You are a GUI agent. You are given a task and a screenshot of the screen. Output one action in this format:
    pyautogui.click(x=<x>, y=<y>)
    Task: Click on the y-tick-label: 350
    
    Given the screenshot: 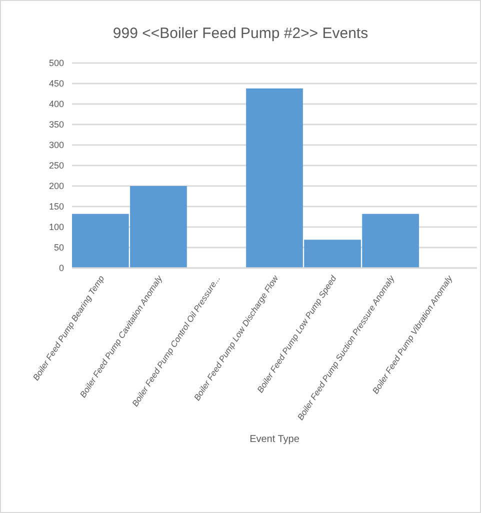 What is the action you would take?
    pyautogui.click(x=56, y=125)
    